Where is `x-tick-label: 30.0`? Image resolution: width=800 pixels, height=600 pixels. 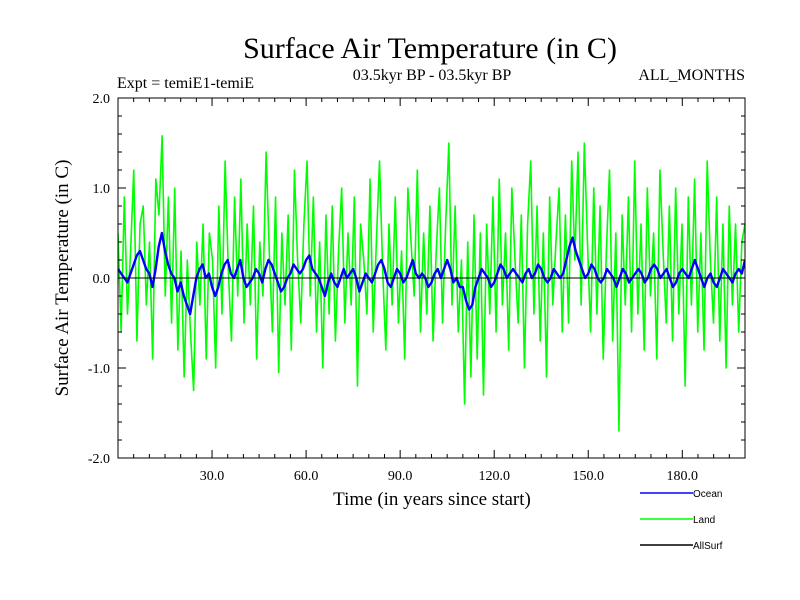 x-tick-label: 30.0 is located at coordinates (212, 476).